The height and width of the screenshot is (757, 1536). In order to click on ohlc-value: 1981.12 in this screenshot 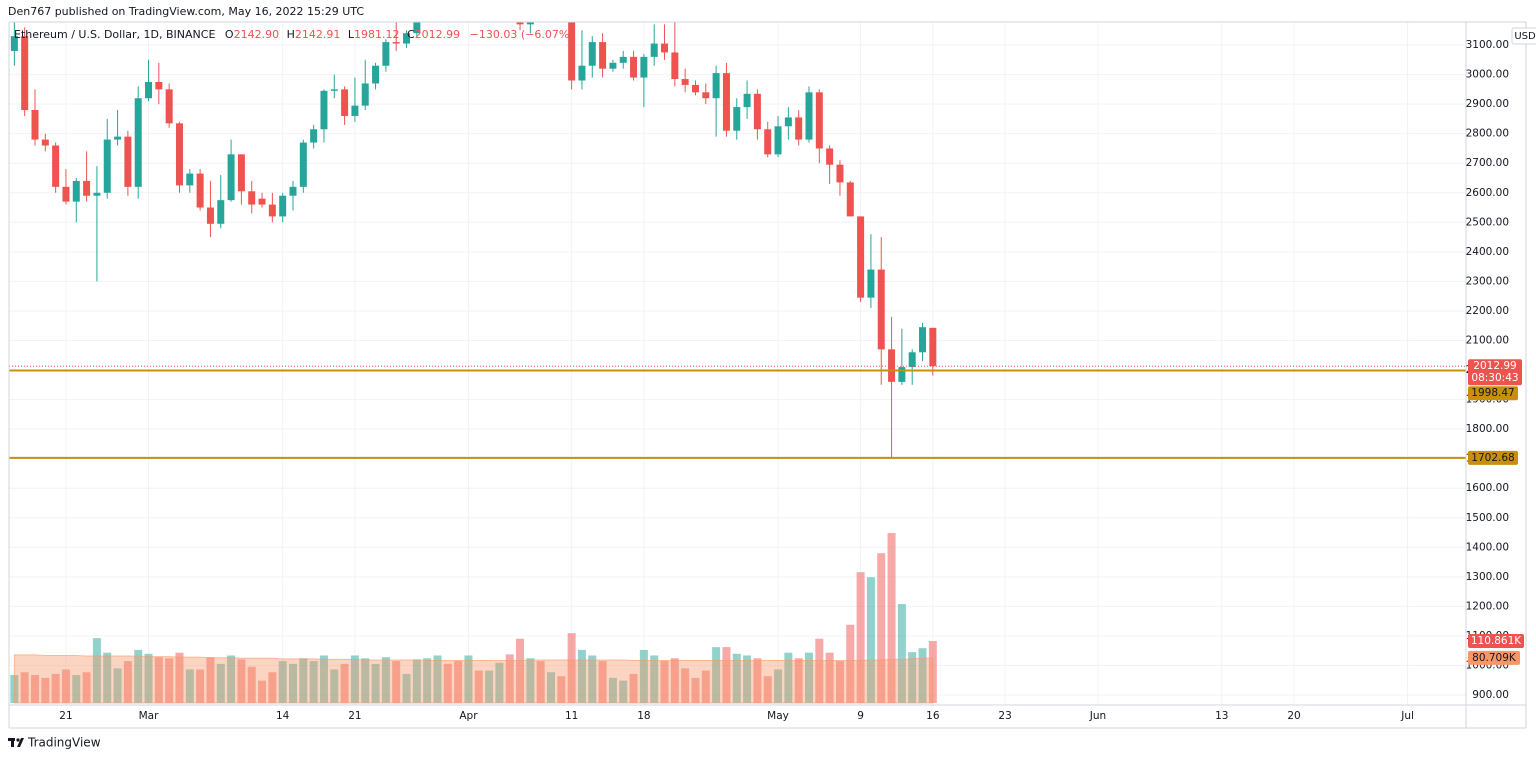, I will do `click(377, 34)`.